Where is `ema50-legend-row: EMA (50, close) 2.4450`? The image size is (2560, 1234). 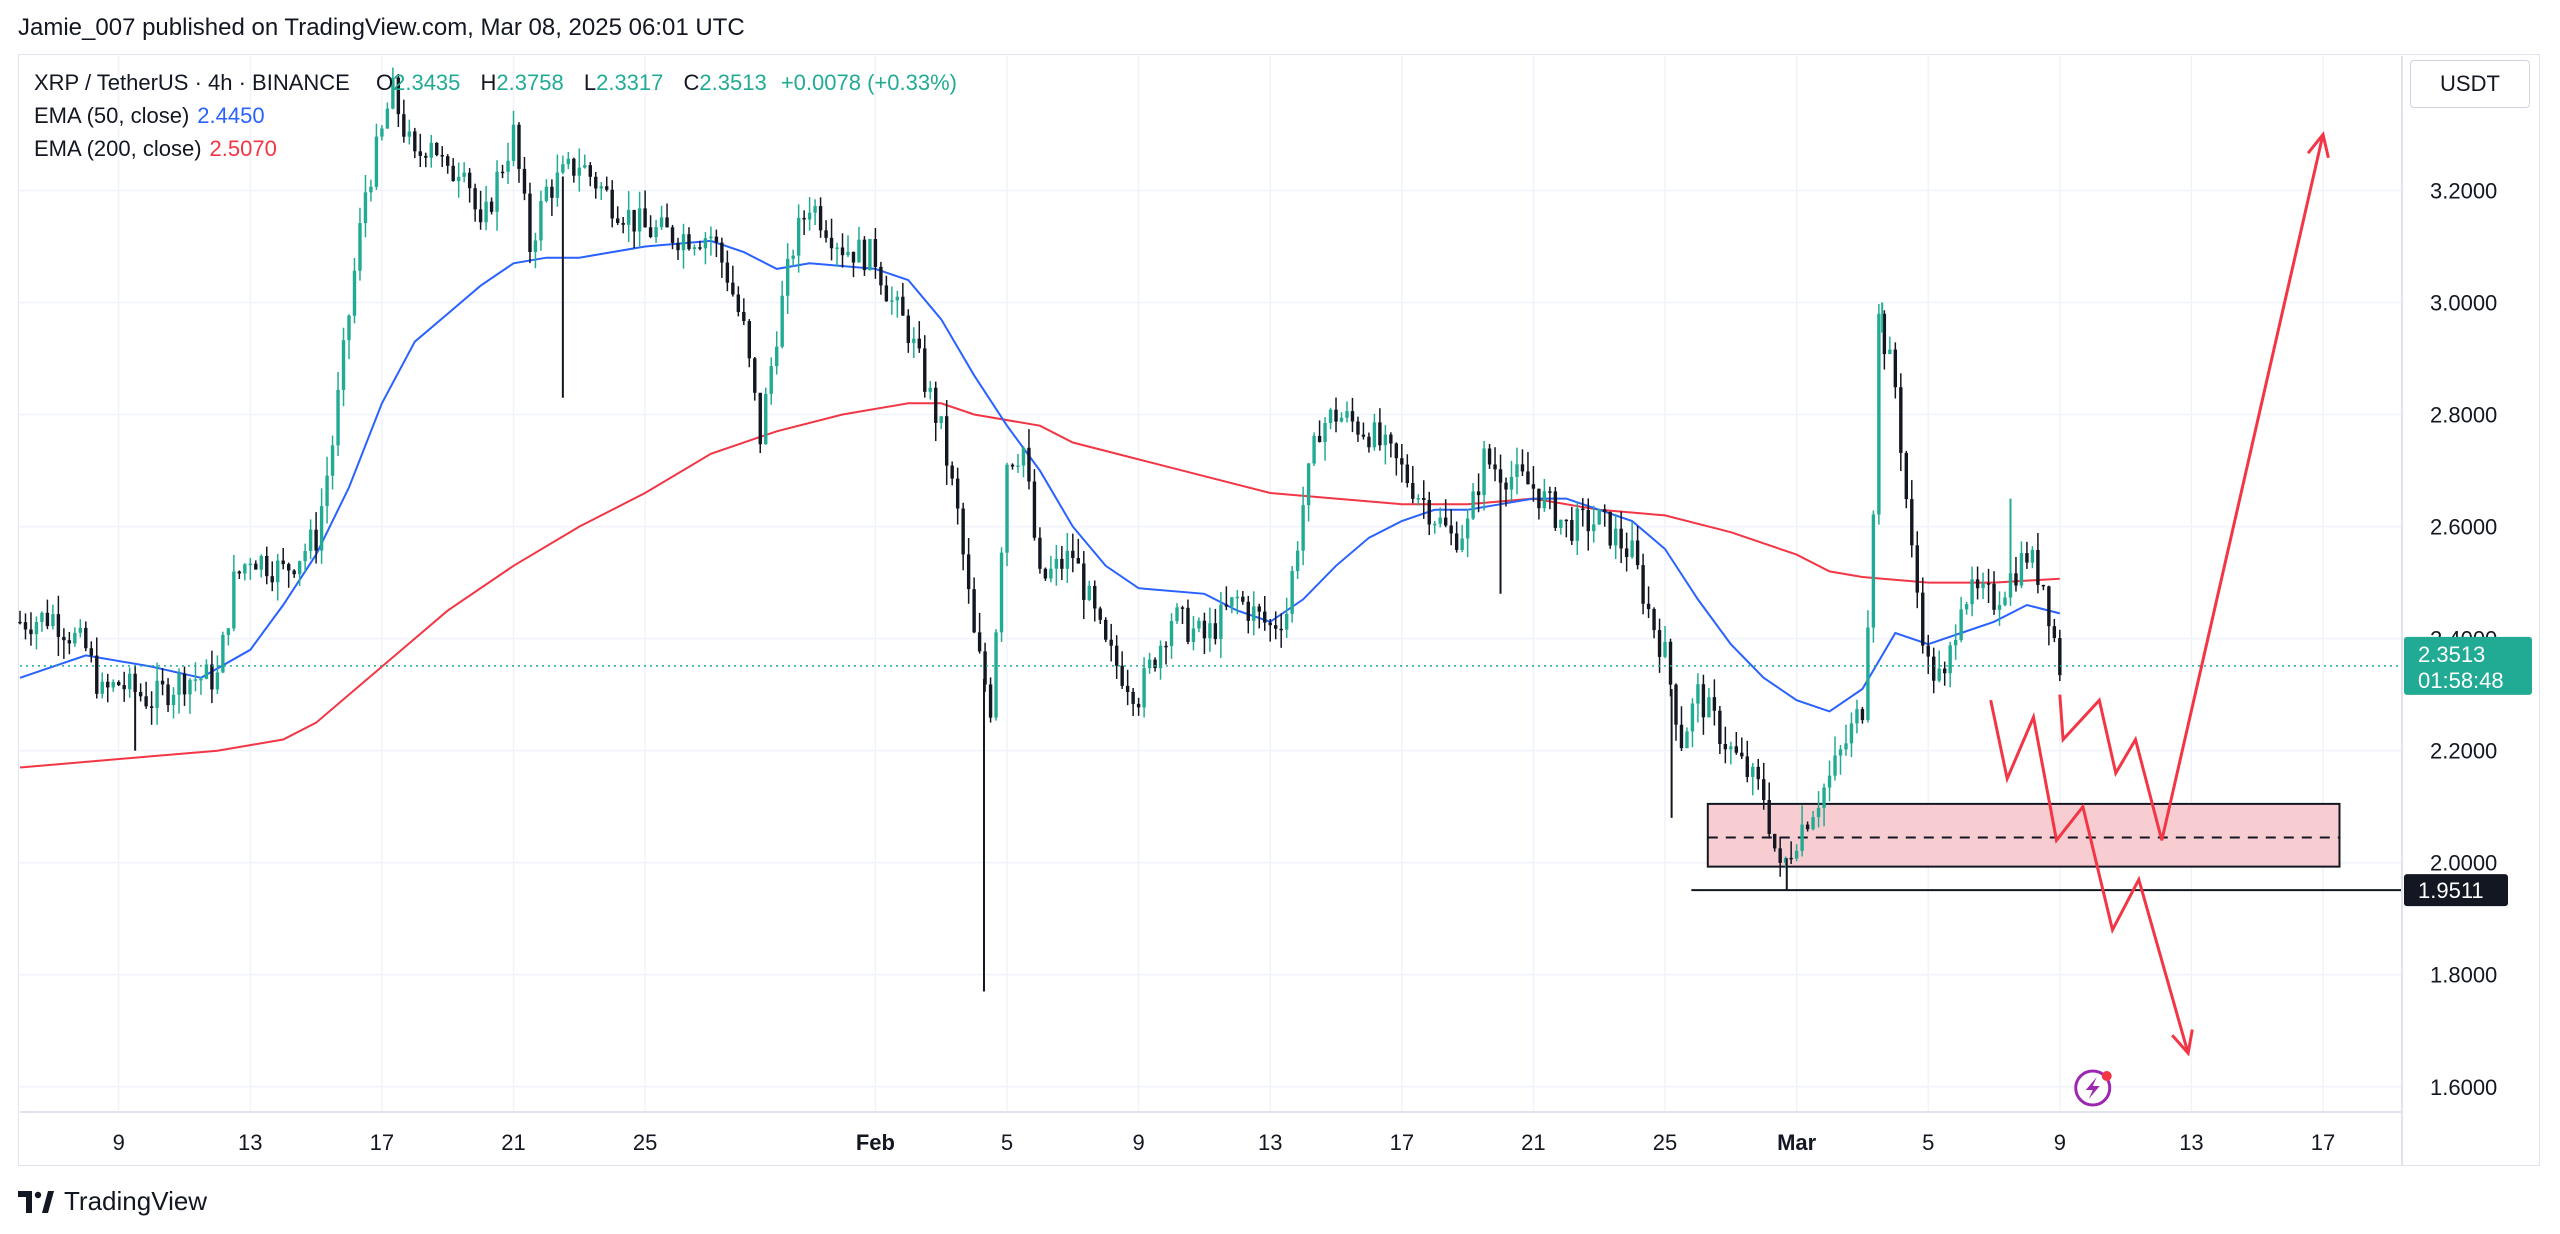
ema50-legend-row: EMA (50, close) 2.4450 is located at coordinates (495, 115).